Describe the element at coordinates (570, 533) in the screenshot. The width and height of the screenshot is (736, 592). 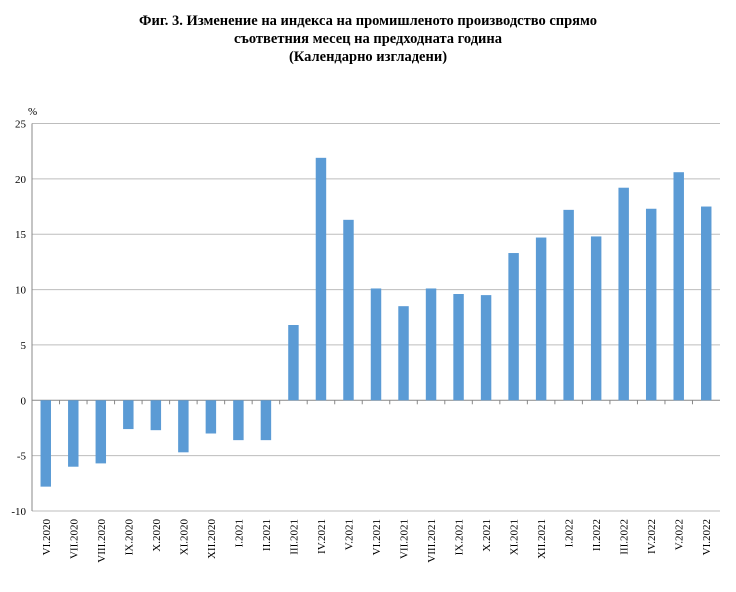
I see `x-tick-label: I.2022` at that location.